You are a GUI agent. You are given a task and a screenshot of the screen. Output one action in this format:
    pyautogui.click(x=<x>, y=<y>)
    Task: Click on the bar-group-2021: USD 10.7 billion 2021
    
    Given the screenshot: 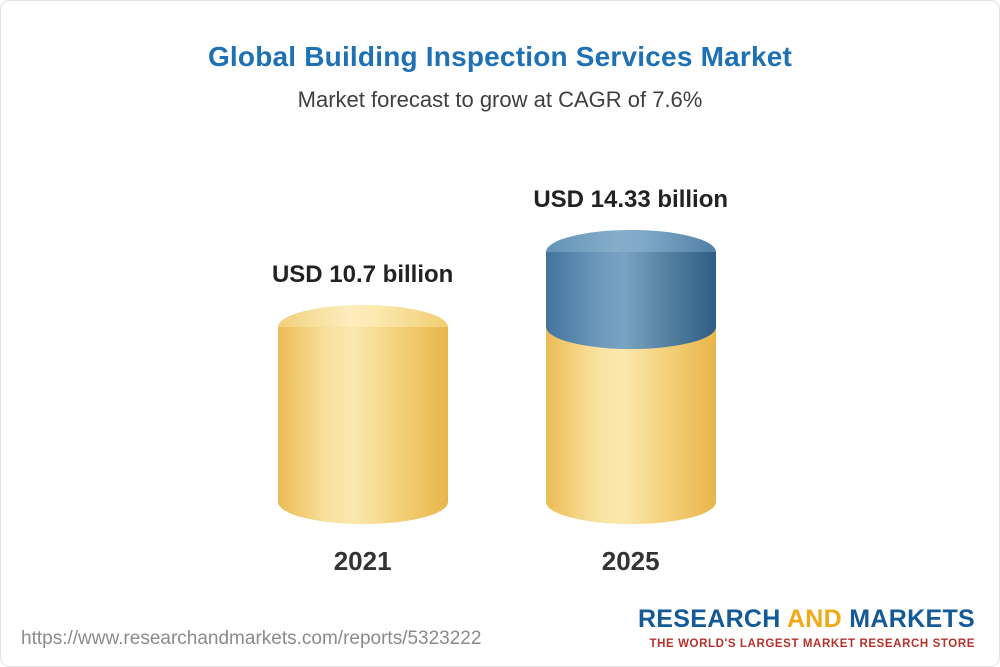 What is the action you would take?
    pyautogui.click(x=362, y=419)
    